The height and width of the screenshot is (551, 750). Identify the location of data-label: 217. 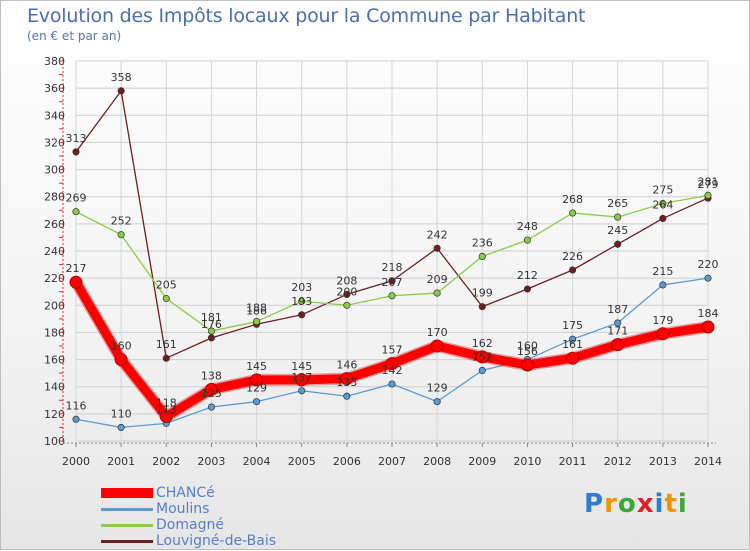
(76, 268).